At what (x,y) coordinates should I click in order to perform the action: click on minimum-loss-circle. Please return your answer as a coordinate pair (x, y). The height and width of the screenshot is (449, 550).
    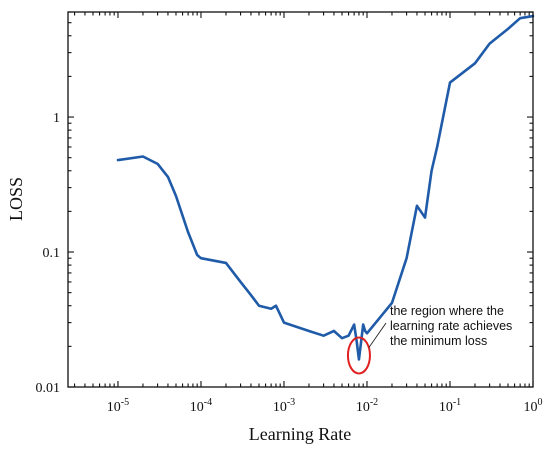
    Looking at the image, I should click on (358, 355).